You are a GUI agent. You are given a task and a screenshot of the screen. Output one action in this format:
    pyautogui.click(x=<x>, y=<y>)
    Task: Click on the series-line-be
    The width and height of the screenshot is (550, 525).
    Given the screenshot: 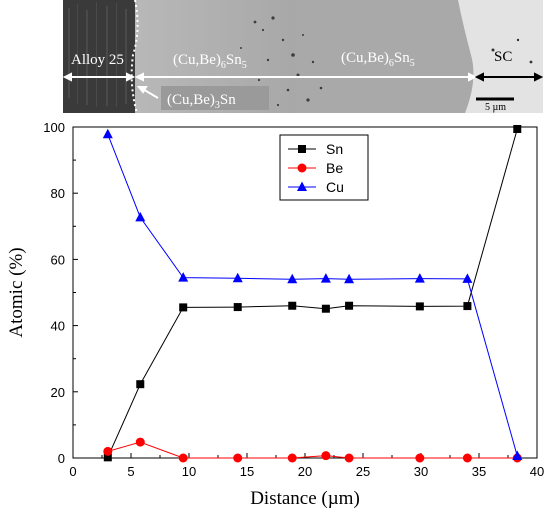 What is the action you would take?
    pyautogui.click(x=312, y=450)
    